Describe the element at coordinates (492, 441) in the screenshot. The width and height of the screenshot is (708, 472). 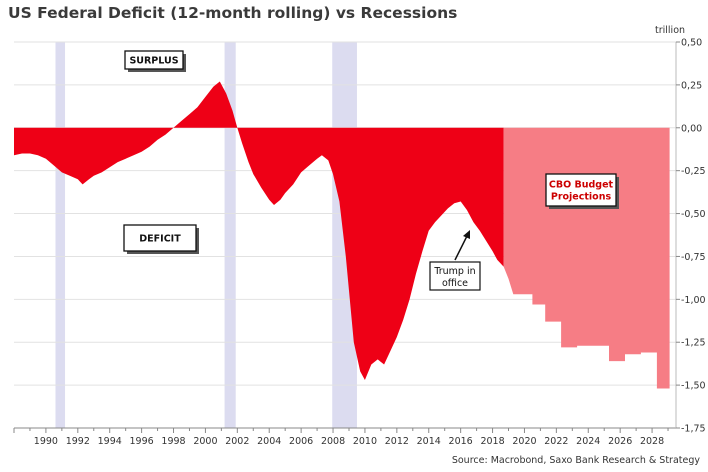
I see `x-tick-label-2018: 2018` at that location.